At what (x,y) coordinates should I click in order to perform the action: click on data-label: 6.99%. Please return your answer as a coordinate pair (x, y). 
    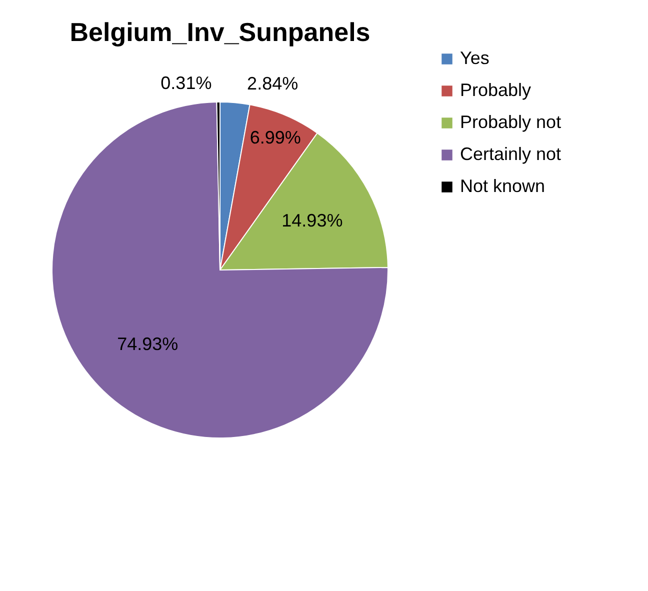
    Looking at the image, I should click on (275, 137).